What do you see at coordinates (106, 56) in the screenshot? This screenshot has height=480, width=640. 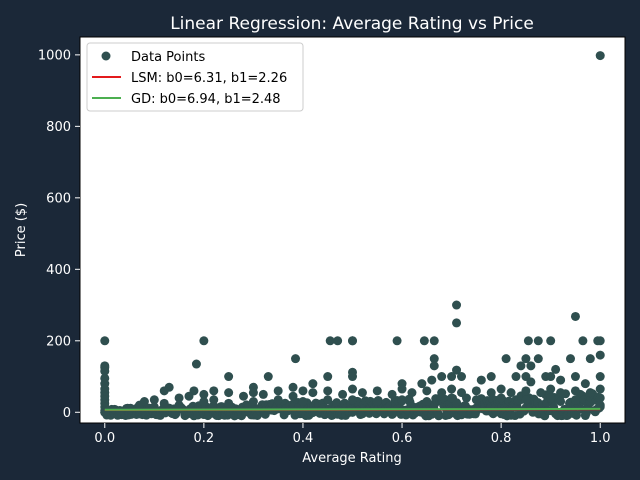 I see `legend-marker-data-points` at bounding box center [106, 56].